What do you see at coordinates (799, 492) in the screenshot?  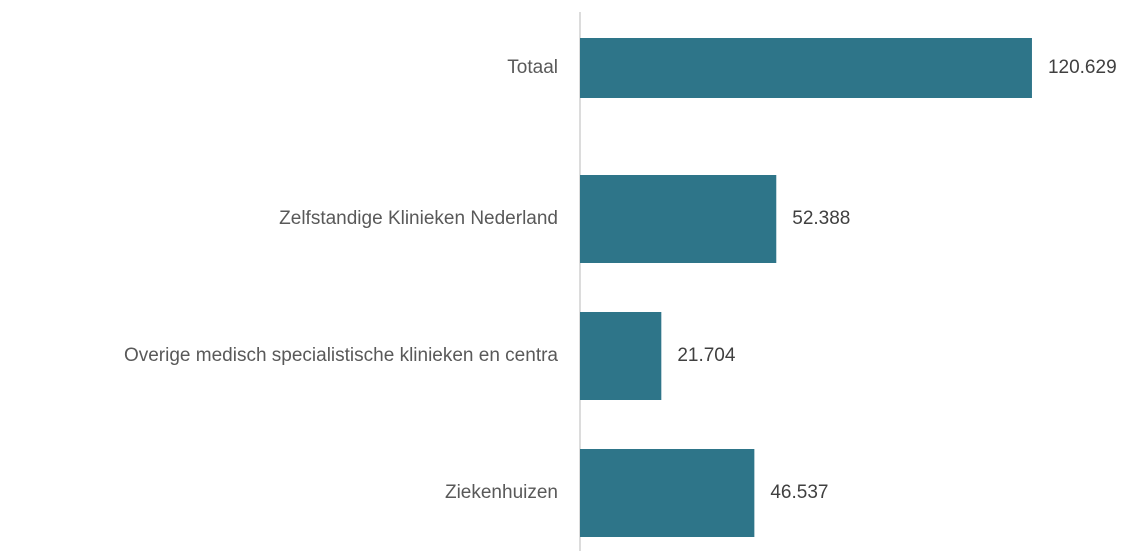 I see `value-label: 46.537` at bounding box center [799, 492].